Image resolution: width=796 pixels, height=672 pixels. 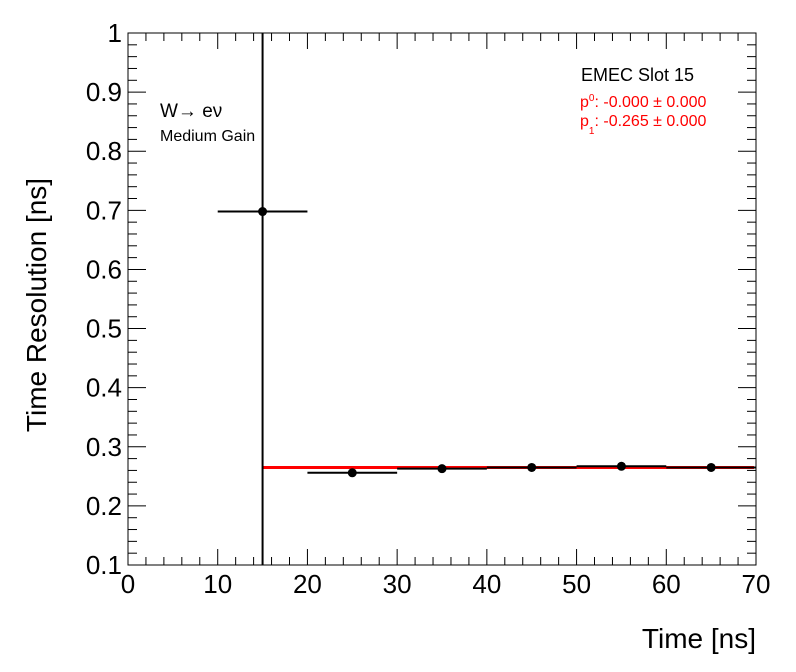 What do you see at coordinates (104, 388) in the screenshot?
I see `y-tick-label: 0.4` at bounding box center [104, 388].